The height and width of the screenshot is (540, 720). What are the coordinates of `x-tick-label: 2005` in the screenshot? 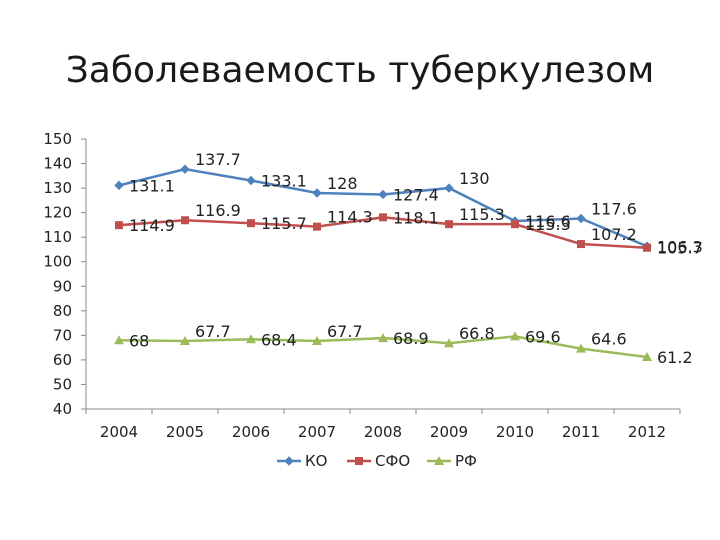 It's located at (185, 432).